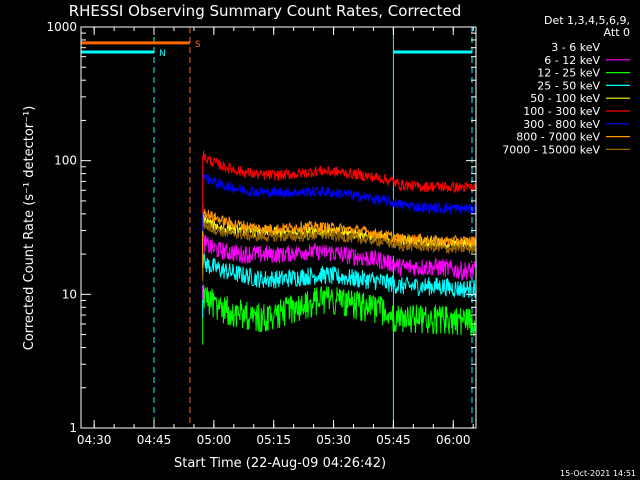  What do you see at coordinates (280, 463) in the screenshot?
I see `x-axis-label: Start Time (22-Aug-09 04:26:42)` at bounding box center [280, 463].